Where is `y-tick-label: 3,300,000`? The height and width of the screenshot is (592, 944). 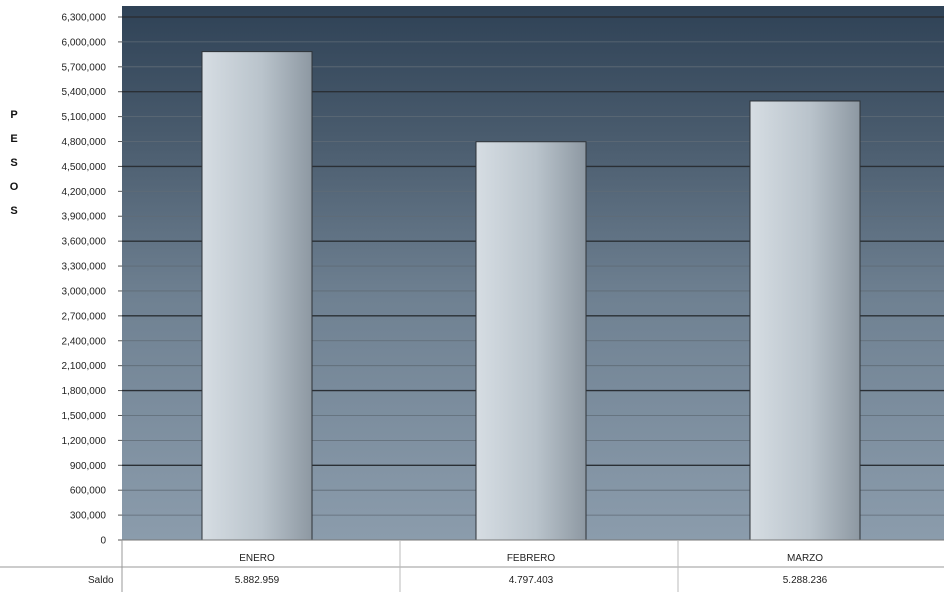
y-tick-label: 3,300,000 is located at coordinates (84, 267).